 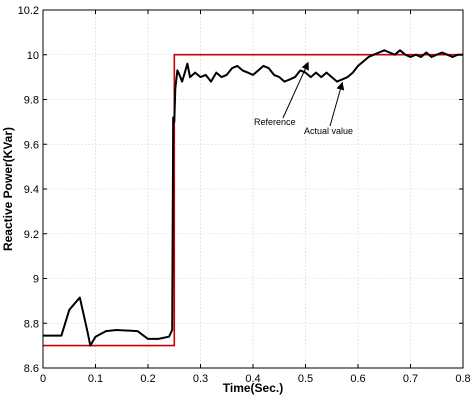 I want to click on annotation-reference: Reference, so click(x=275, y=122).